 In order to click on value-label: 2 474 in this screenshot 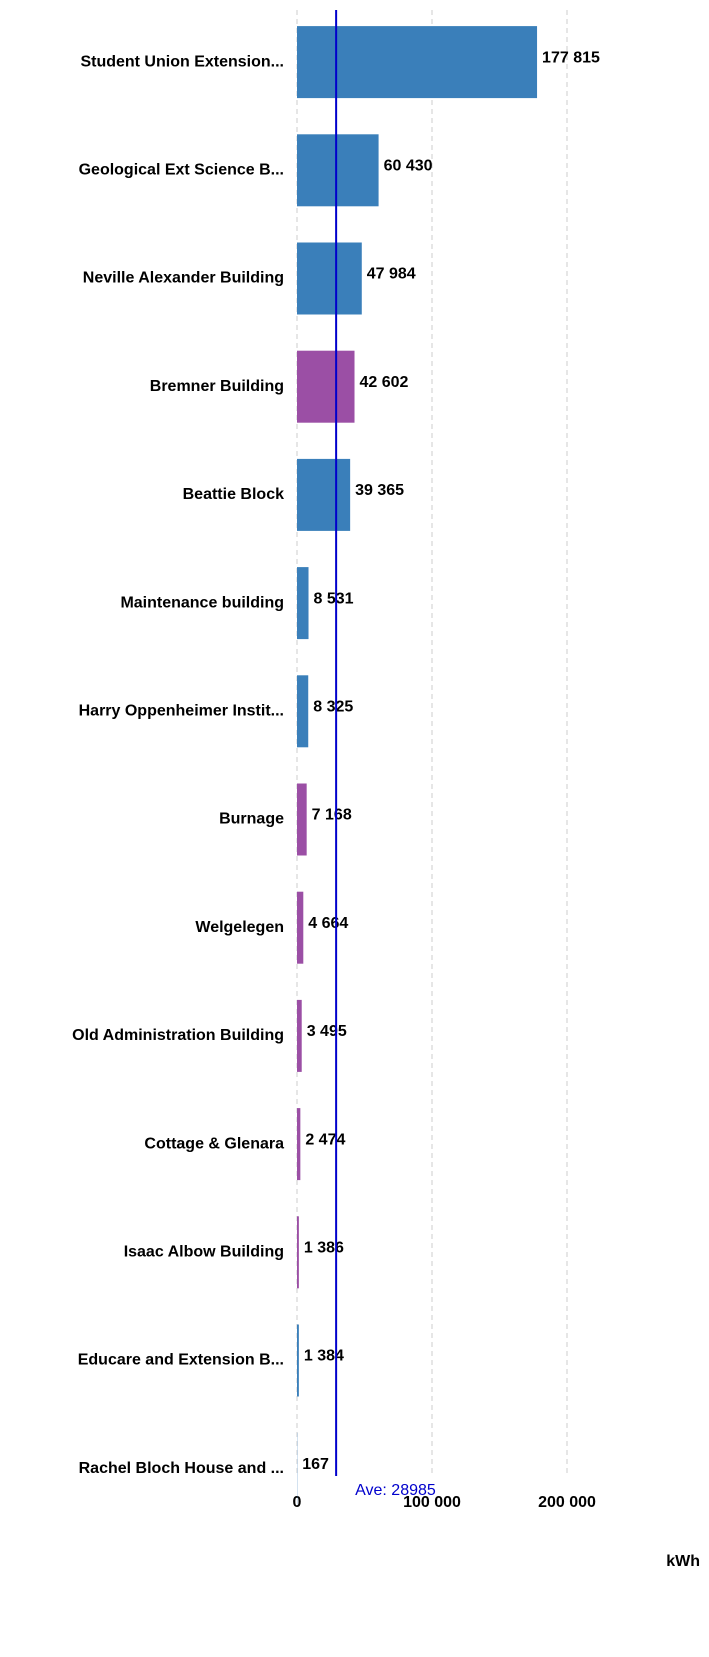, I will do `click(325, 1139)`.